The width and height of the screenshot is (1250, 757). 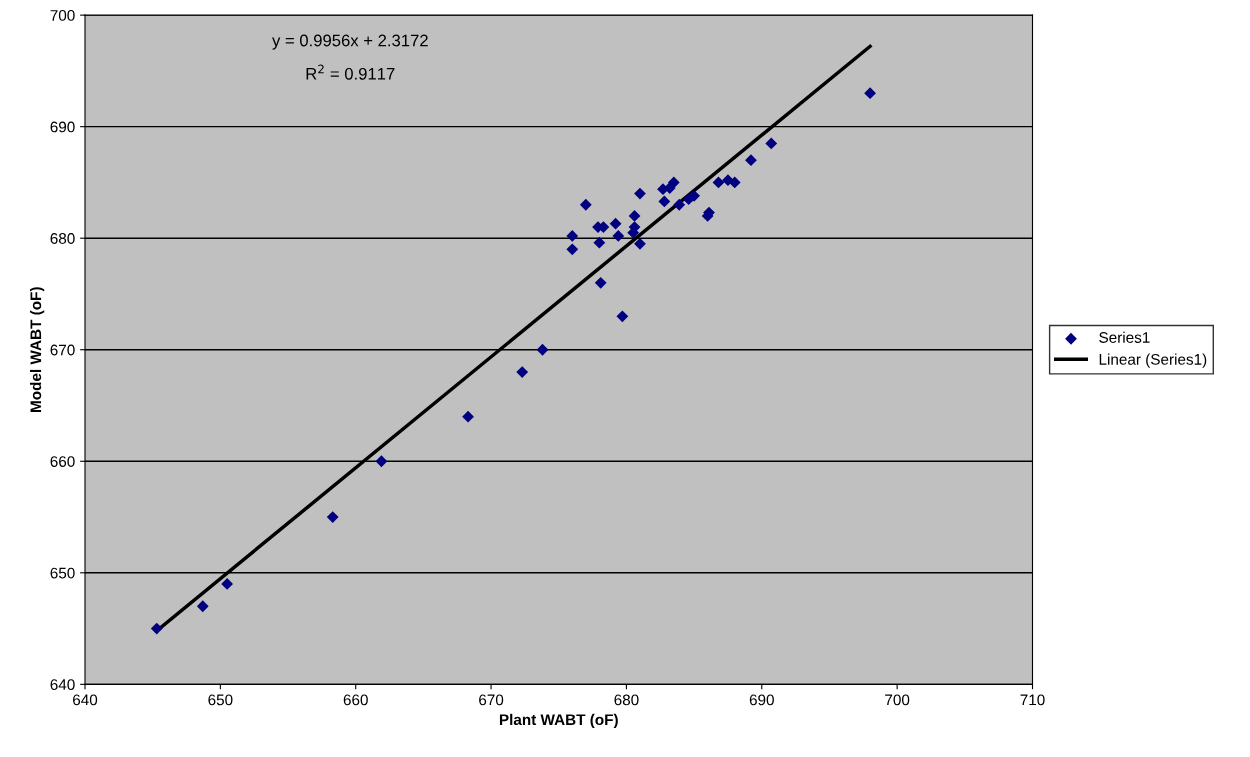 What do you see at coordinates (1124, 337) in the screenshot?
I see `legend-label: Series1` at bounding box center [1124, 337].